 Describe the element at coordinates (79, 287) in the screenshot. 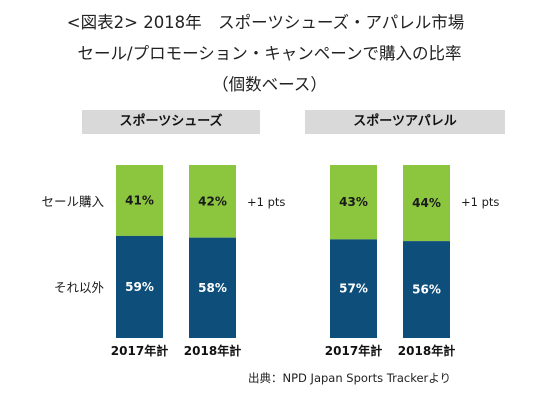

I see `row-label-other: それ以外` at that location.